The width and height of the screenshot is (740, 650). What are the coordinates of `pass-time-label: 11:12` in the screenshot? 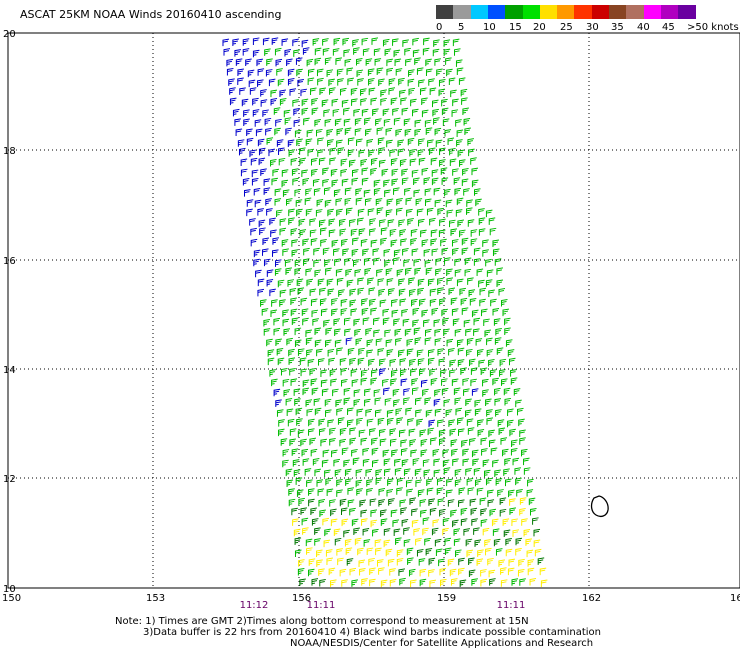 It's located at (254, 605).